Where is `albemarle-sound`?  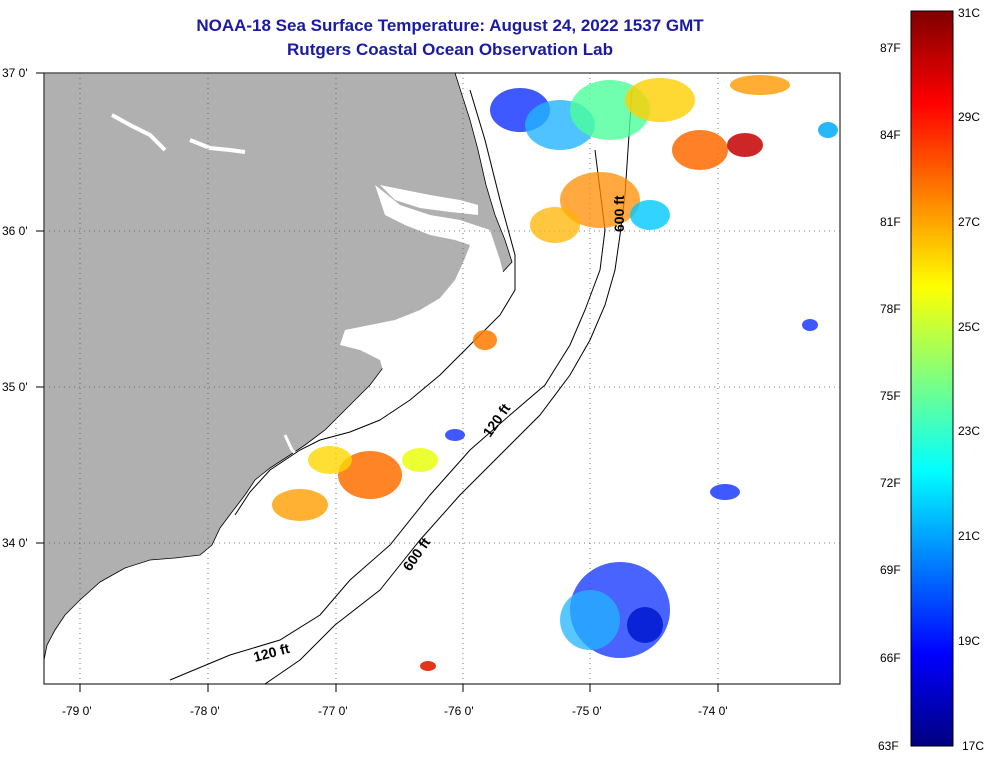
albemarle-sound is located at coordinates (429, 200).